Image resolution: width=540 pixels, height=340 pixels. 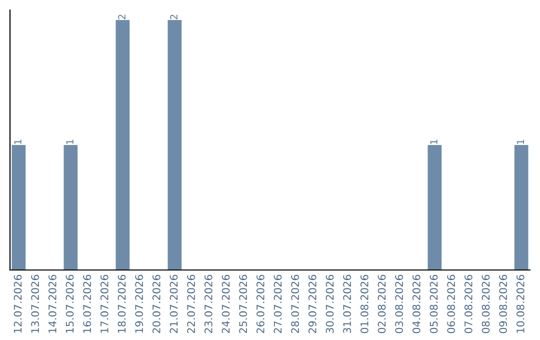 What do you see at coordinates (330, 304) in the screenshot?
I see `x-tick-label: 30.07.2026` at bounding box center [330, 304].